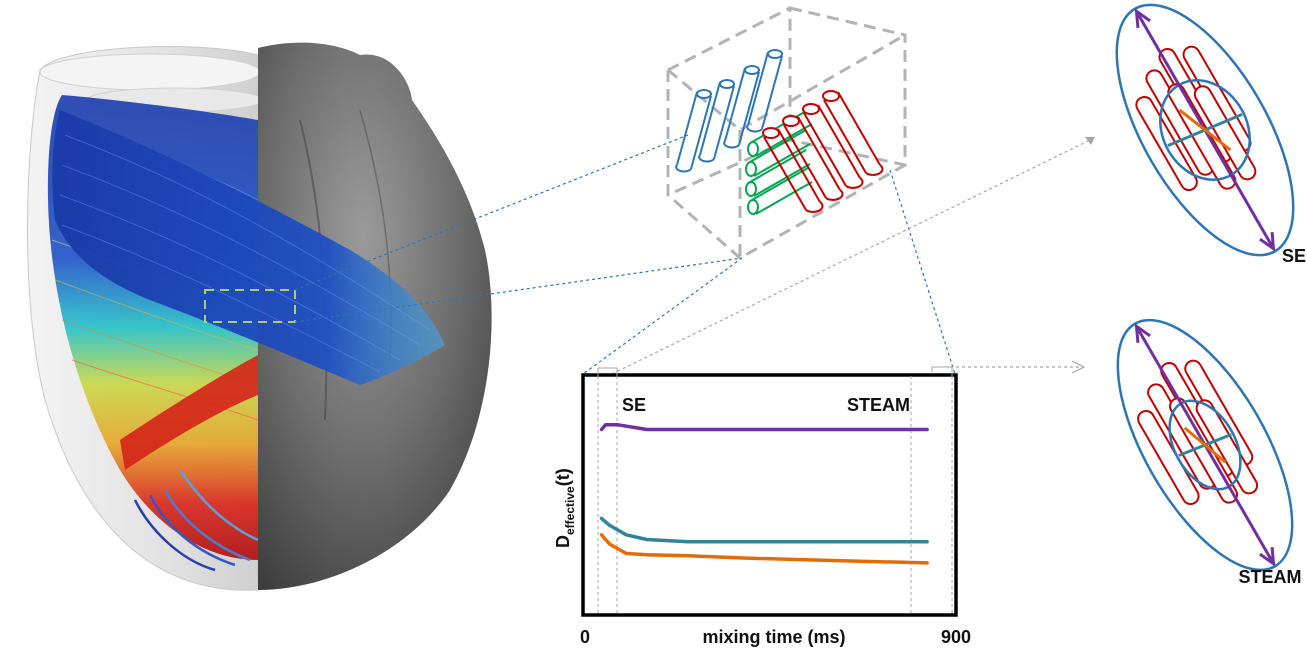 The image size is (1307, 655). I want to click on se-ellipsoid-label: SE, so click(1294, 256).